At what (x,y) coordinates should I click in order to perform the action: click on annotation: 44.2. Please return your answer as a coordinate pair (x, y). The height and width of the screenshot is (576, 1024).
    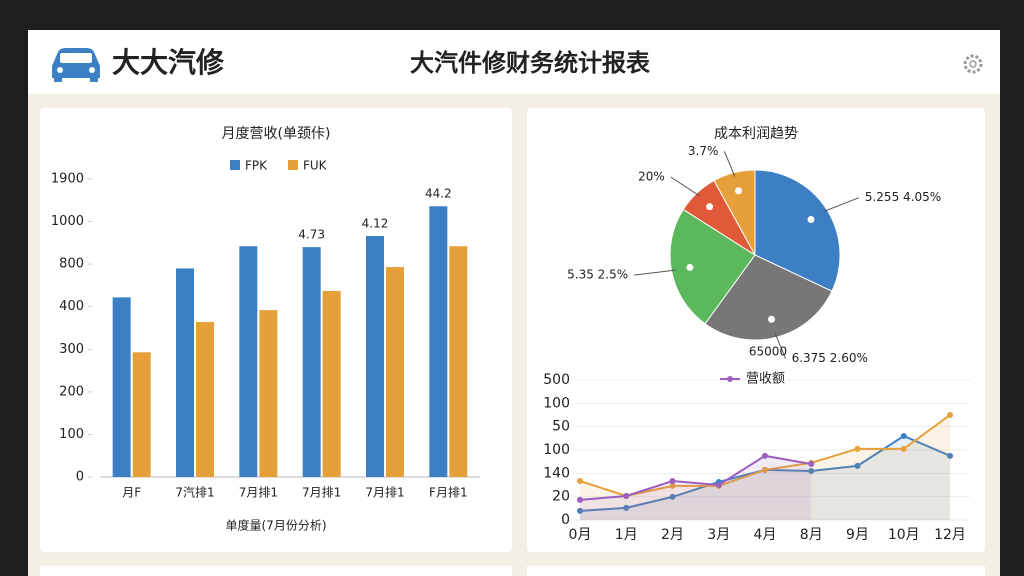
    Looking at the image, I should click on (438, 194).